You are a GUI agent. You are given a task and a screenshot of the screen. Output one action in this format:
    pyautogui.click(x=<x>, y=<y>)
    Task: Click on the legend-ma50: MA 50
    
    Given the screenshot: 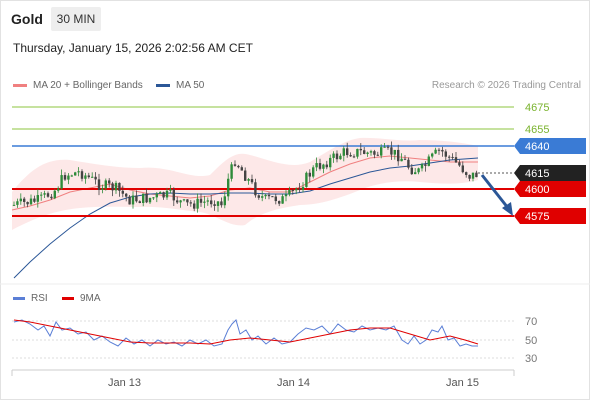 What is the action you would take?
    pyautogui.click(x=180, y=85)
    